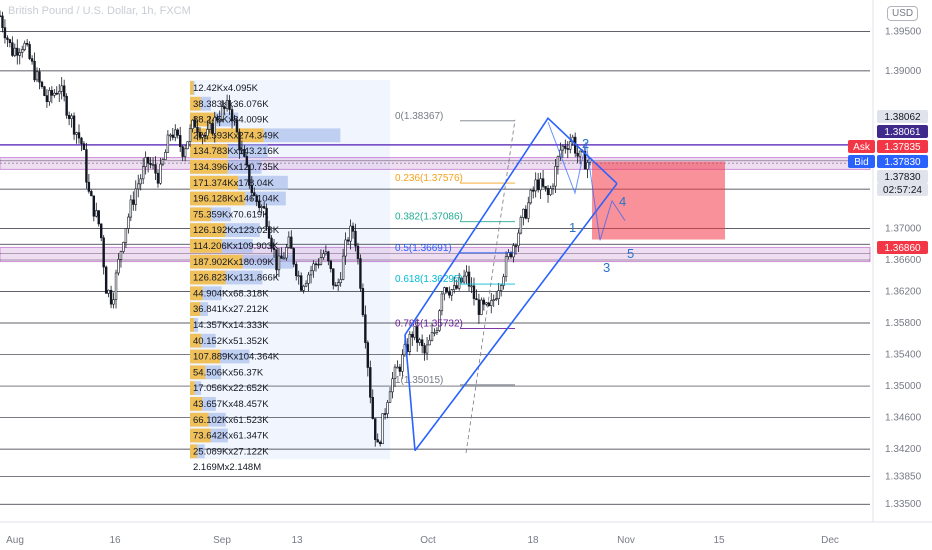 This screenshot has height=550, width=932. Describe the element at coordinates (902, 162) in the screenshot. I see `bid-price-text: 1.37830` at that location.